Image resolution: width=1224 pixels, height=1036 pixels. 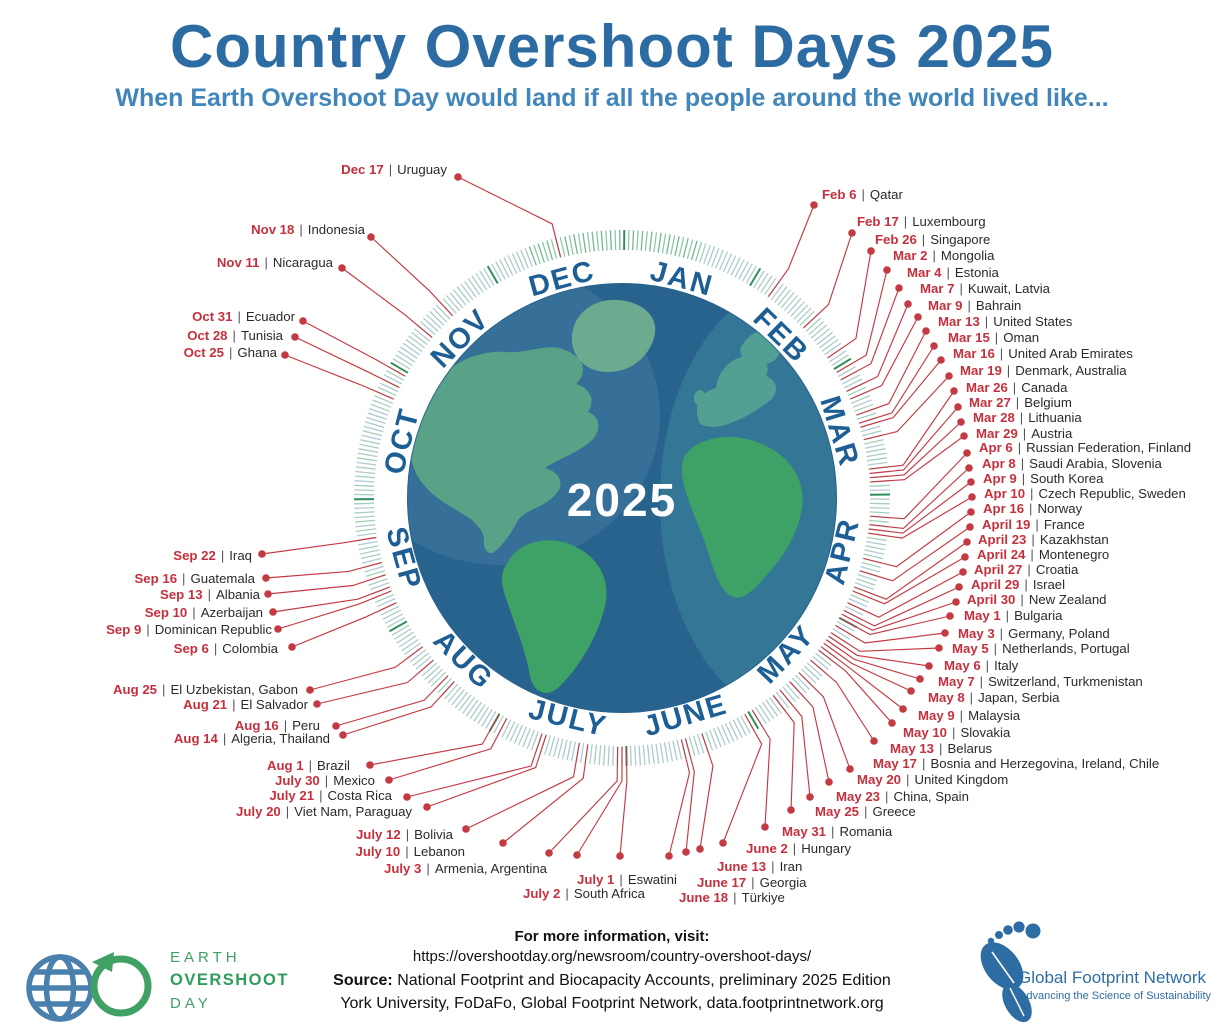 What do you see at coordinates (742, 517) in the screenshot?
I see `continent-africa` at bounding box center [742, 517].